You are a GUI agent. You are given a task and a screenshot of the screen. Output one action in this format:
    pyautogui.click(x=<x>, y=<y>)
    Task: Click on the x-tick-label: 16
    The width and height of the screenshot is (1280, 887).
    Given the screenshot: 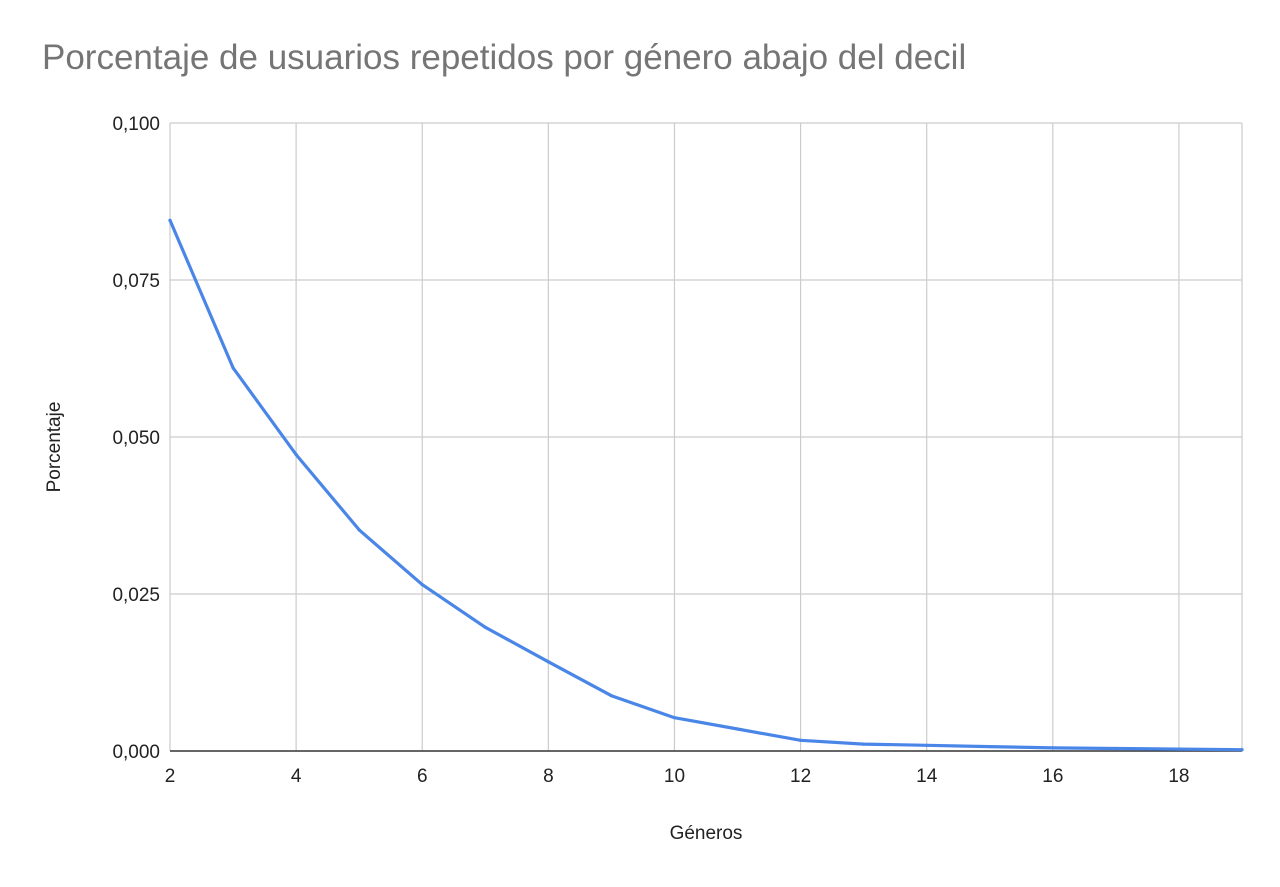 What is the action you would take?
    pyautogui.click(x=1052, y=776)
    